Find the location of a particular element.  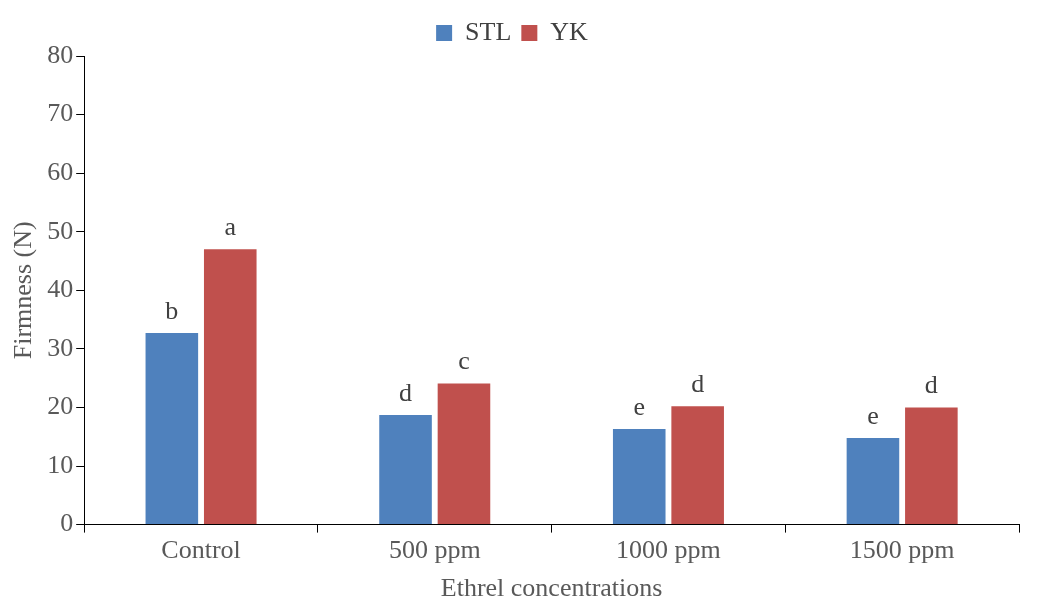

x-tick-label: Control is located at coordinates (201, 550).